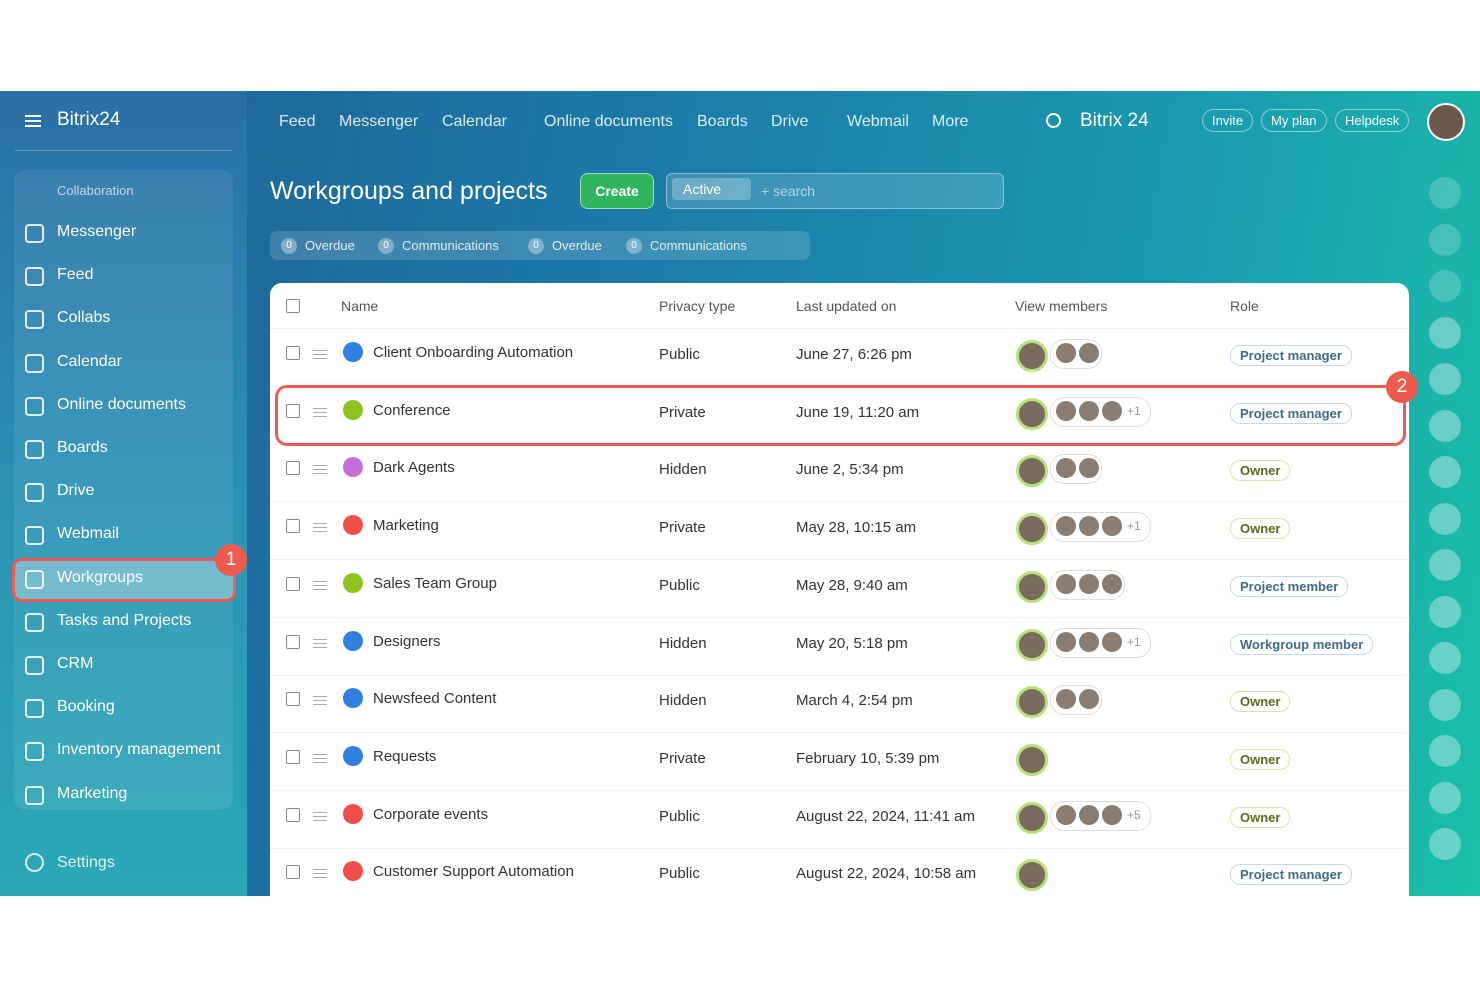 This screenshot has width=1480, height=987. I want to click on updated: February 10, 5:39 pm, so click(868, 758).